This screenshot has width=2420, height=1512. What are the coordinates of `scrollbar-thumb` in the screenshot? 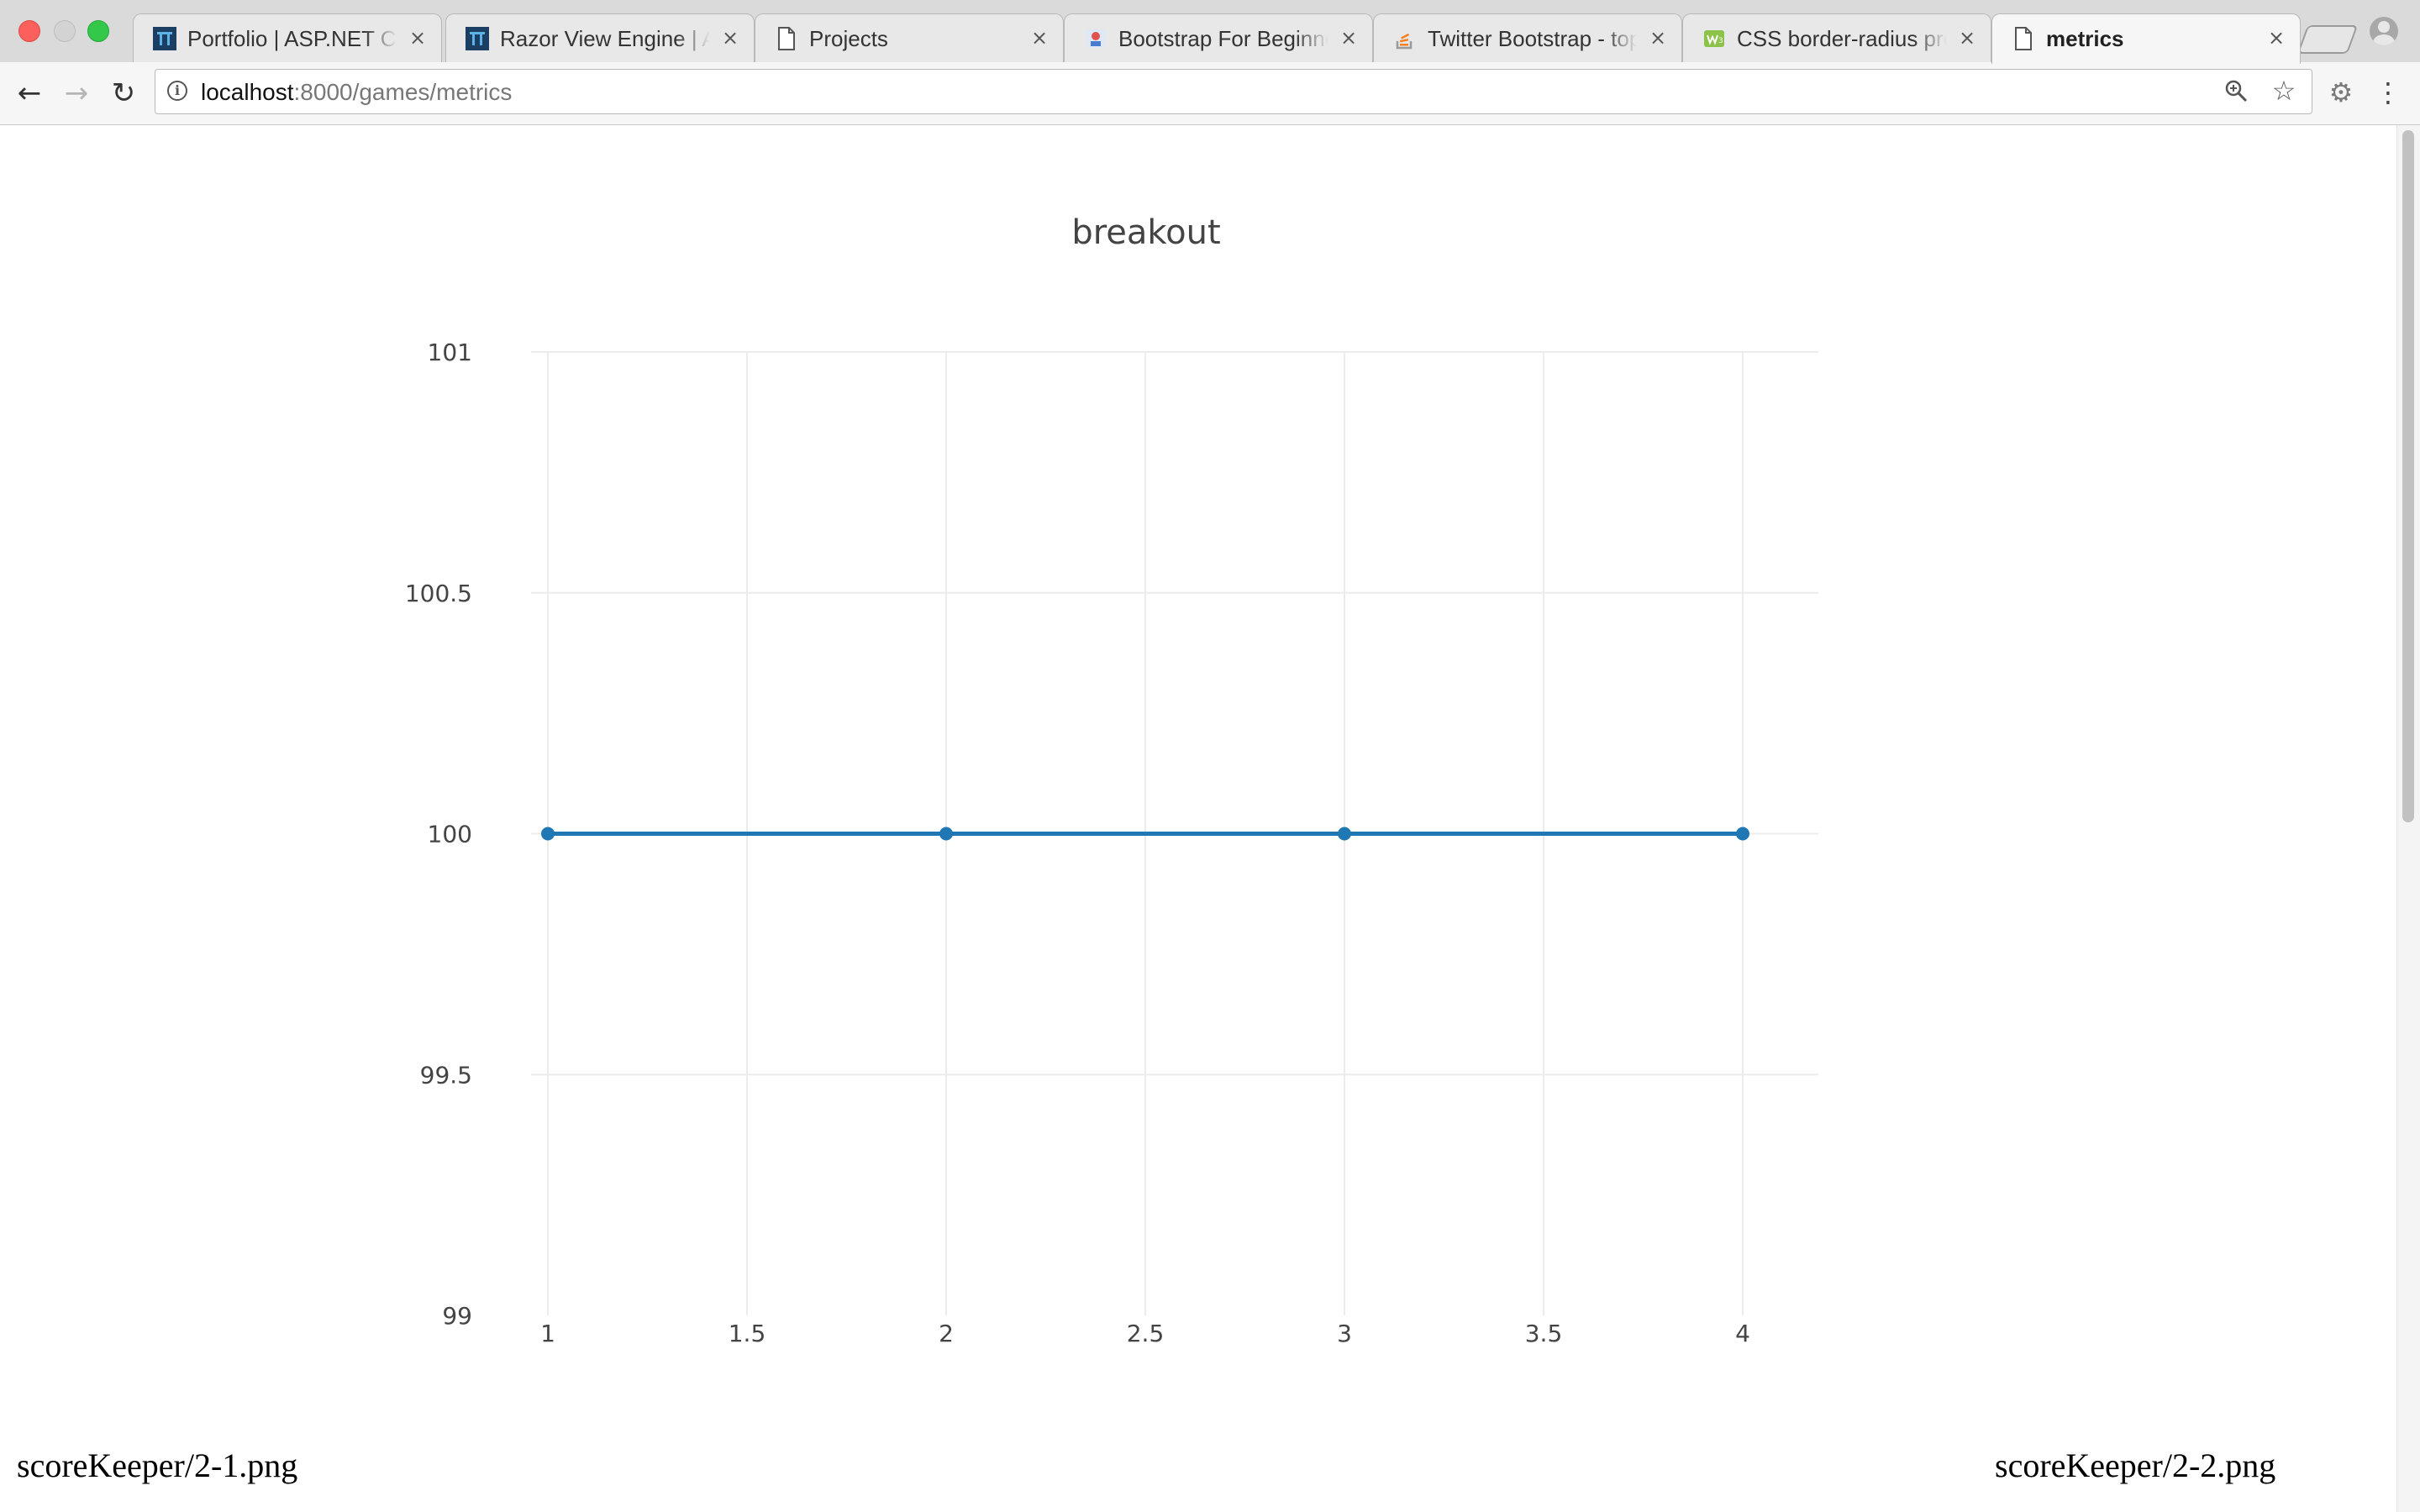 It's located at (2408, 476).